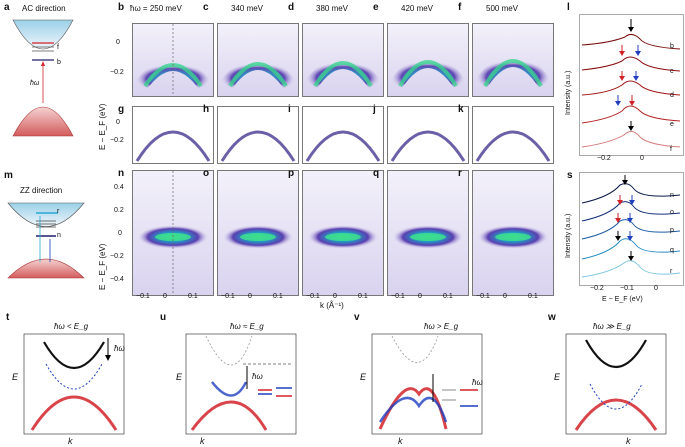  Describe the element at coordinates (119, 348) in the screenshot. I see `scheme-photon-t: ħω` at that location.